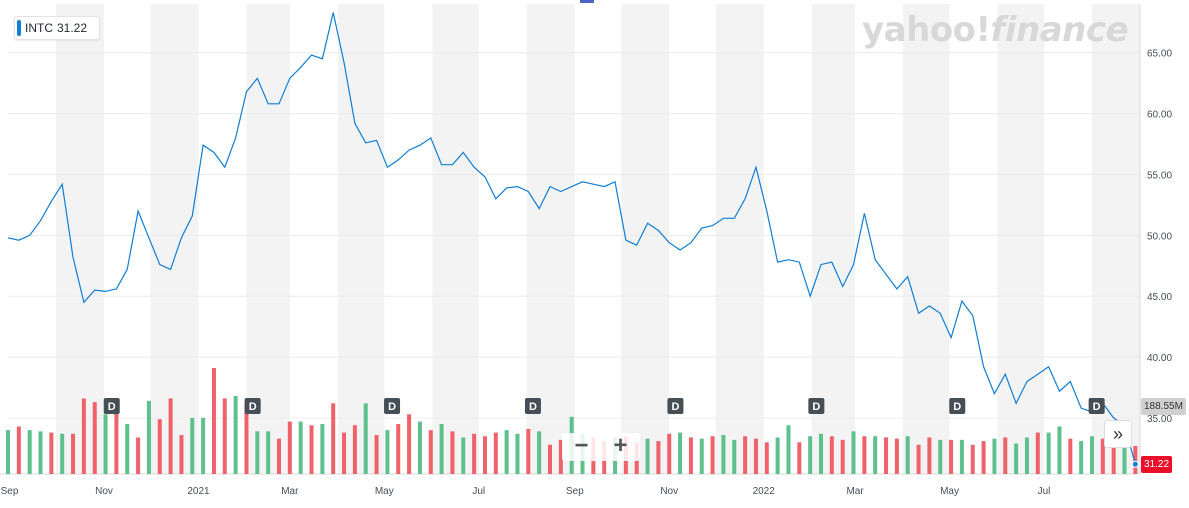  What do you see at coordinates (587, 1) in the screenshot?
I see `range-handle` at bounding box center [587, 1].